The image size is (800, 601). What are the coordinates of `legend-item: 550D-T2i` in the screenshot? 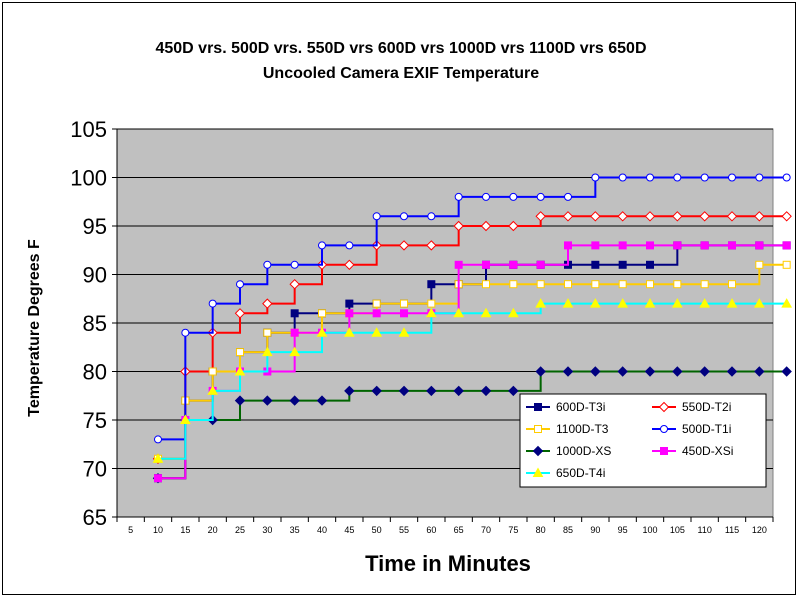 It's located at (691, 407).